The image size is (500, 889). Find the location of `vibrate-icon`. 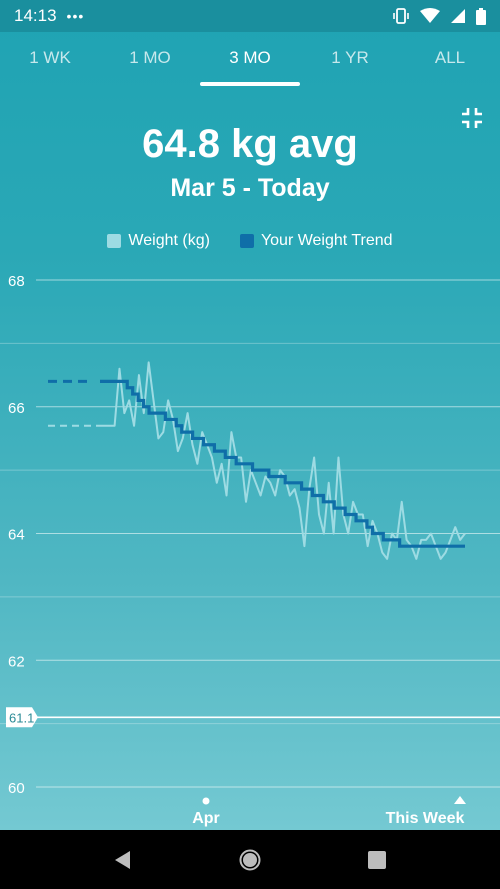

vibrate-icon is located at coordinates (401, 16).